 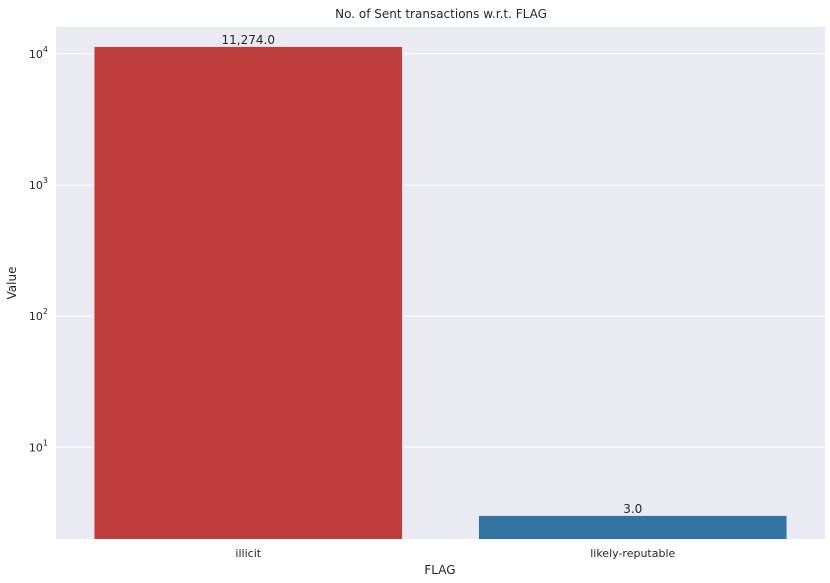 What do you see at coordinates (38, 315) in the screenshot?
I see `y-tick-label: 10²` at bounding box center [38, 315].